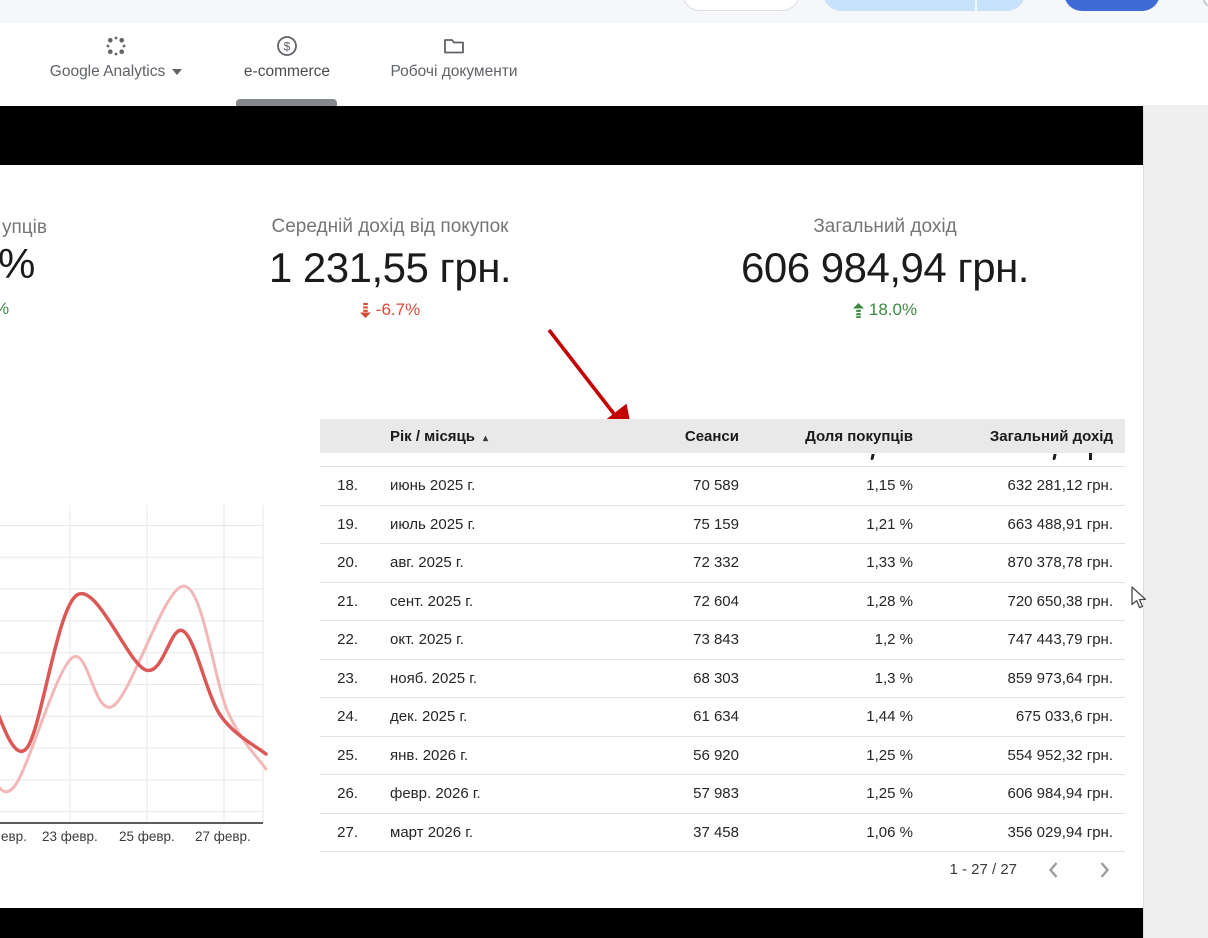  Describe the element at coordinates (1060, 678) in the screenshot. I see `cell-revenue: 859 973,64 грн.` at that location.